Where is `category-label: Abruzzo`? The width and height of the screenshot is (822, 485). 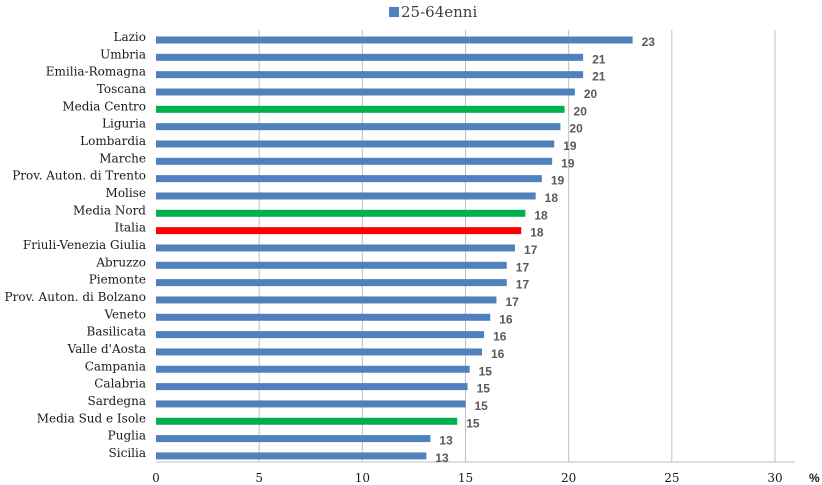
category-label: Abruzzo is located at coordinates (120, 262).